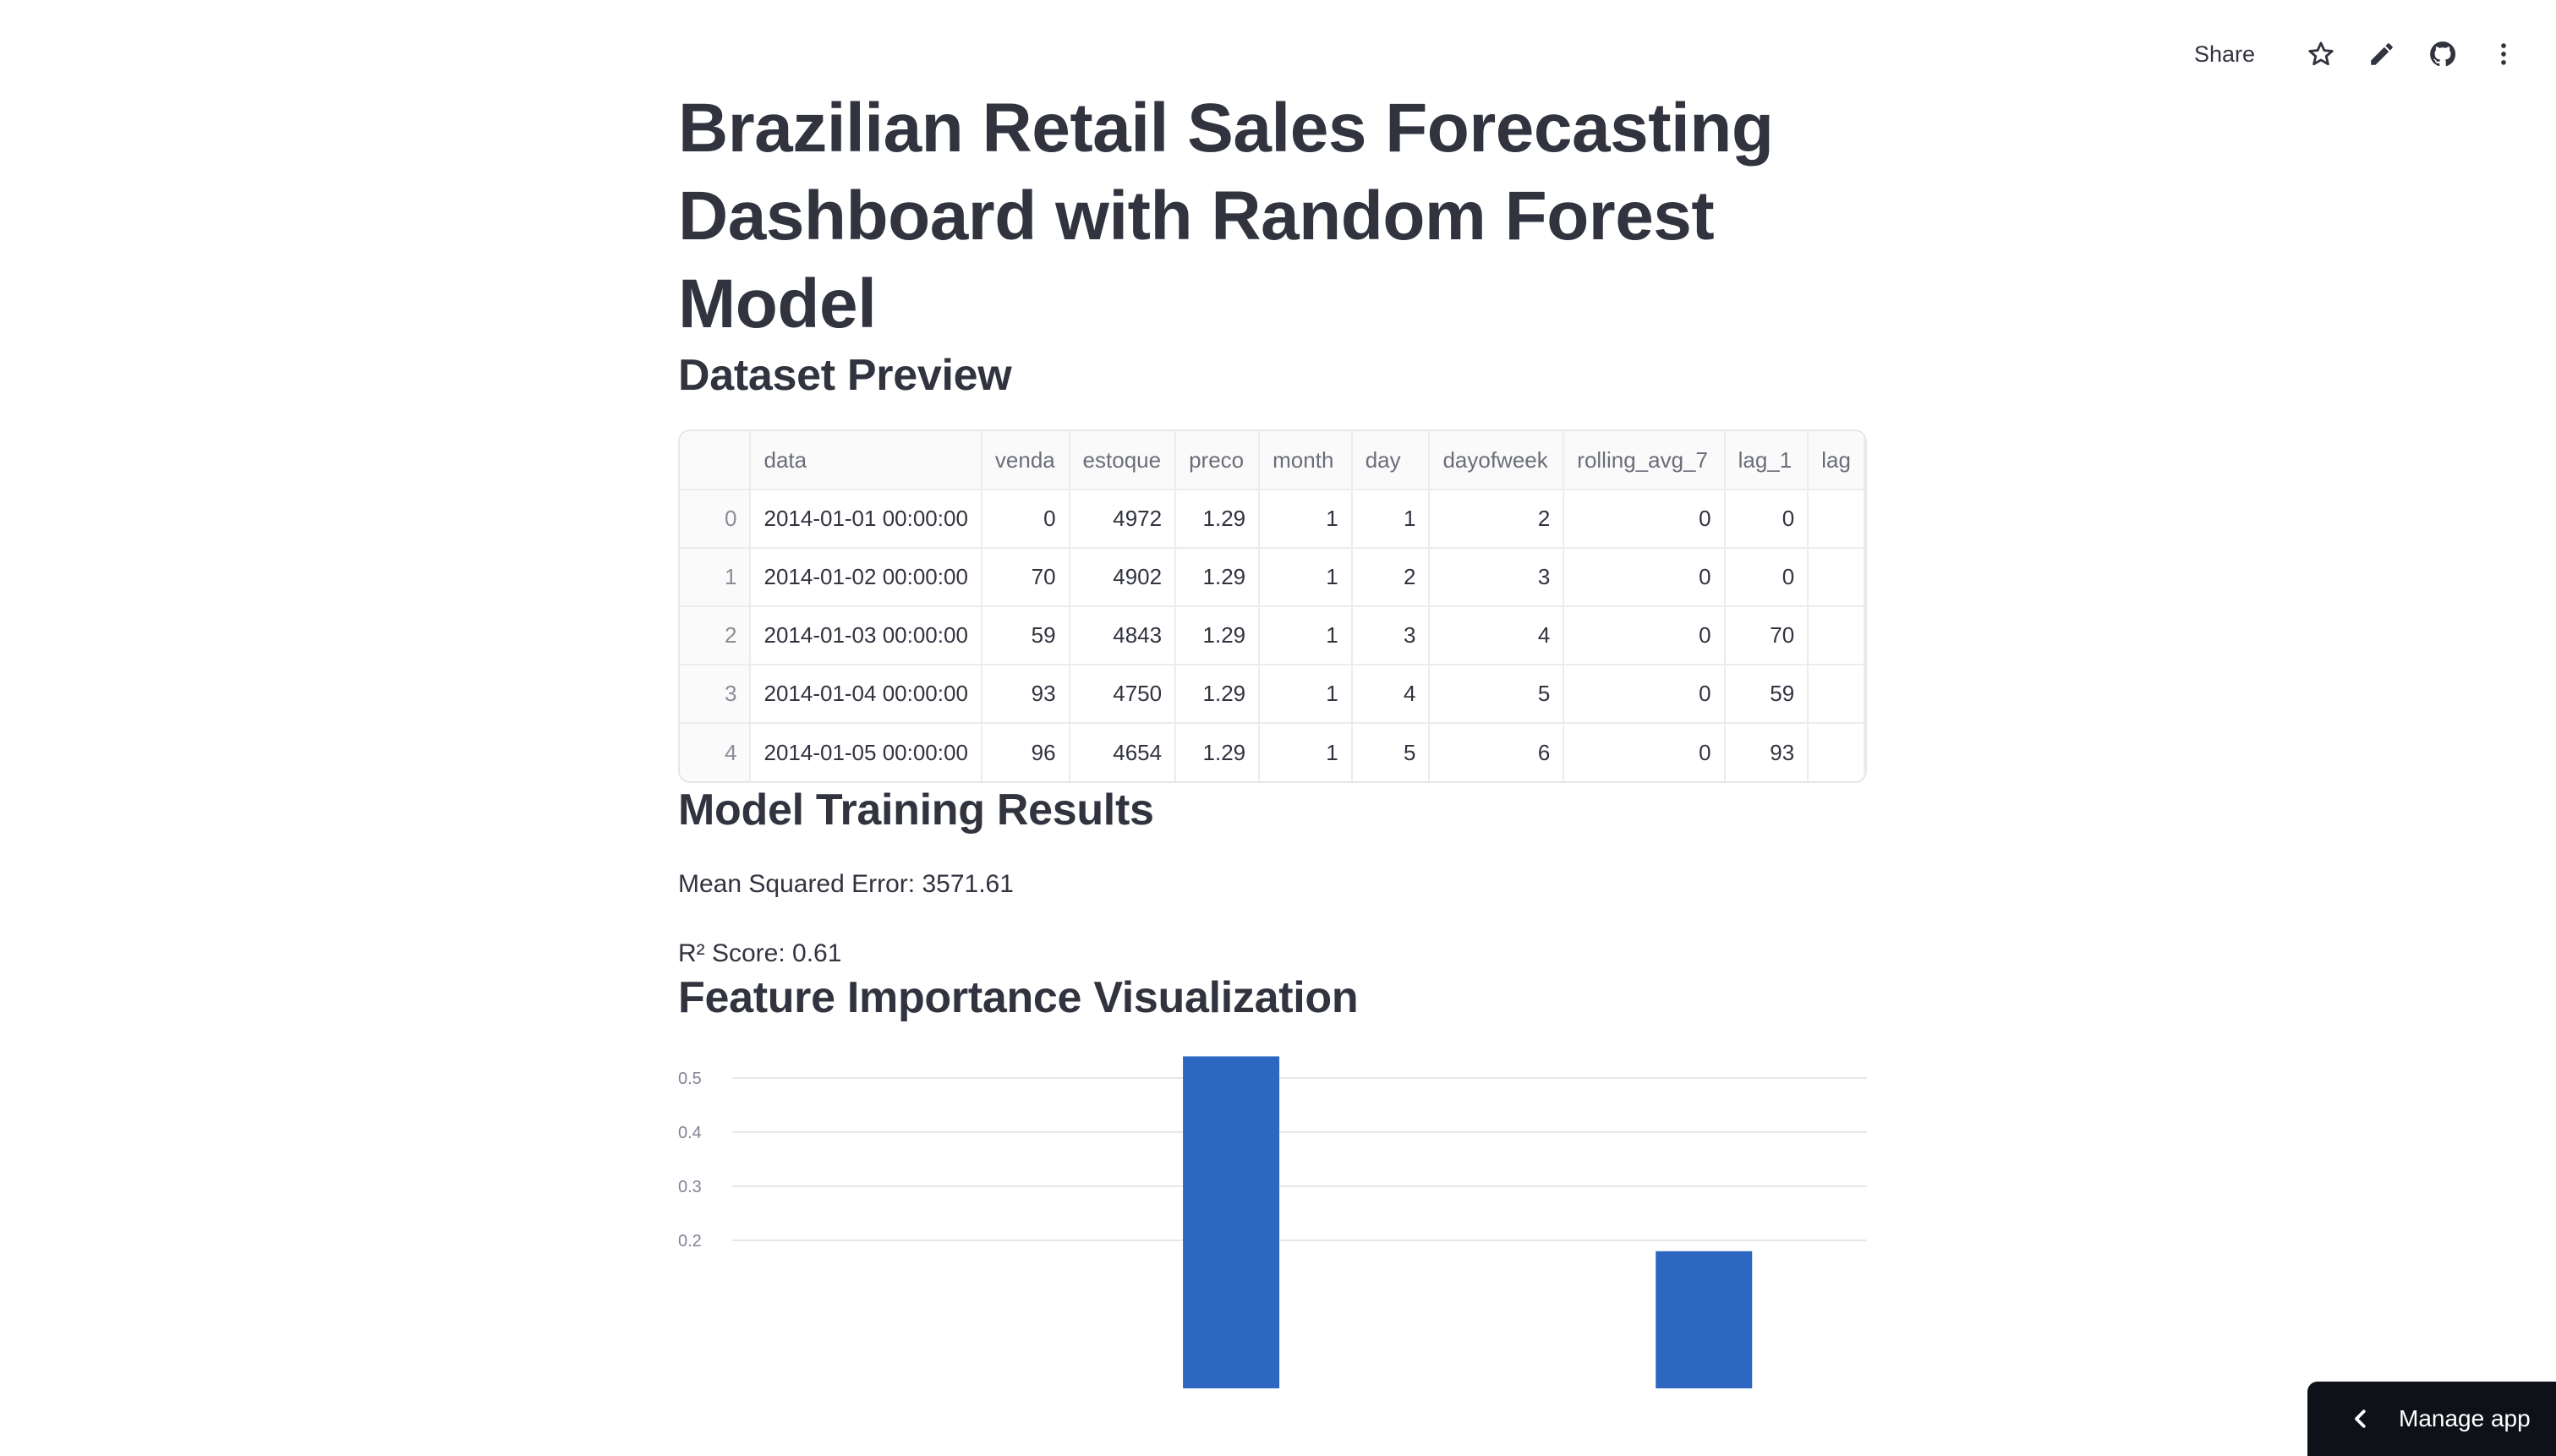  I want to click on table-cell: 4654, so click(1123, 752).